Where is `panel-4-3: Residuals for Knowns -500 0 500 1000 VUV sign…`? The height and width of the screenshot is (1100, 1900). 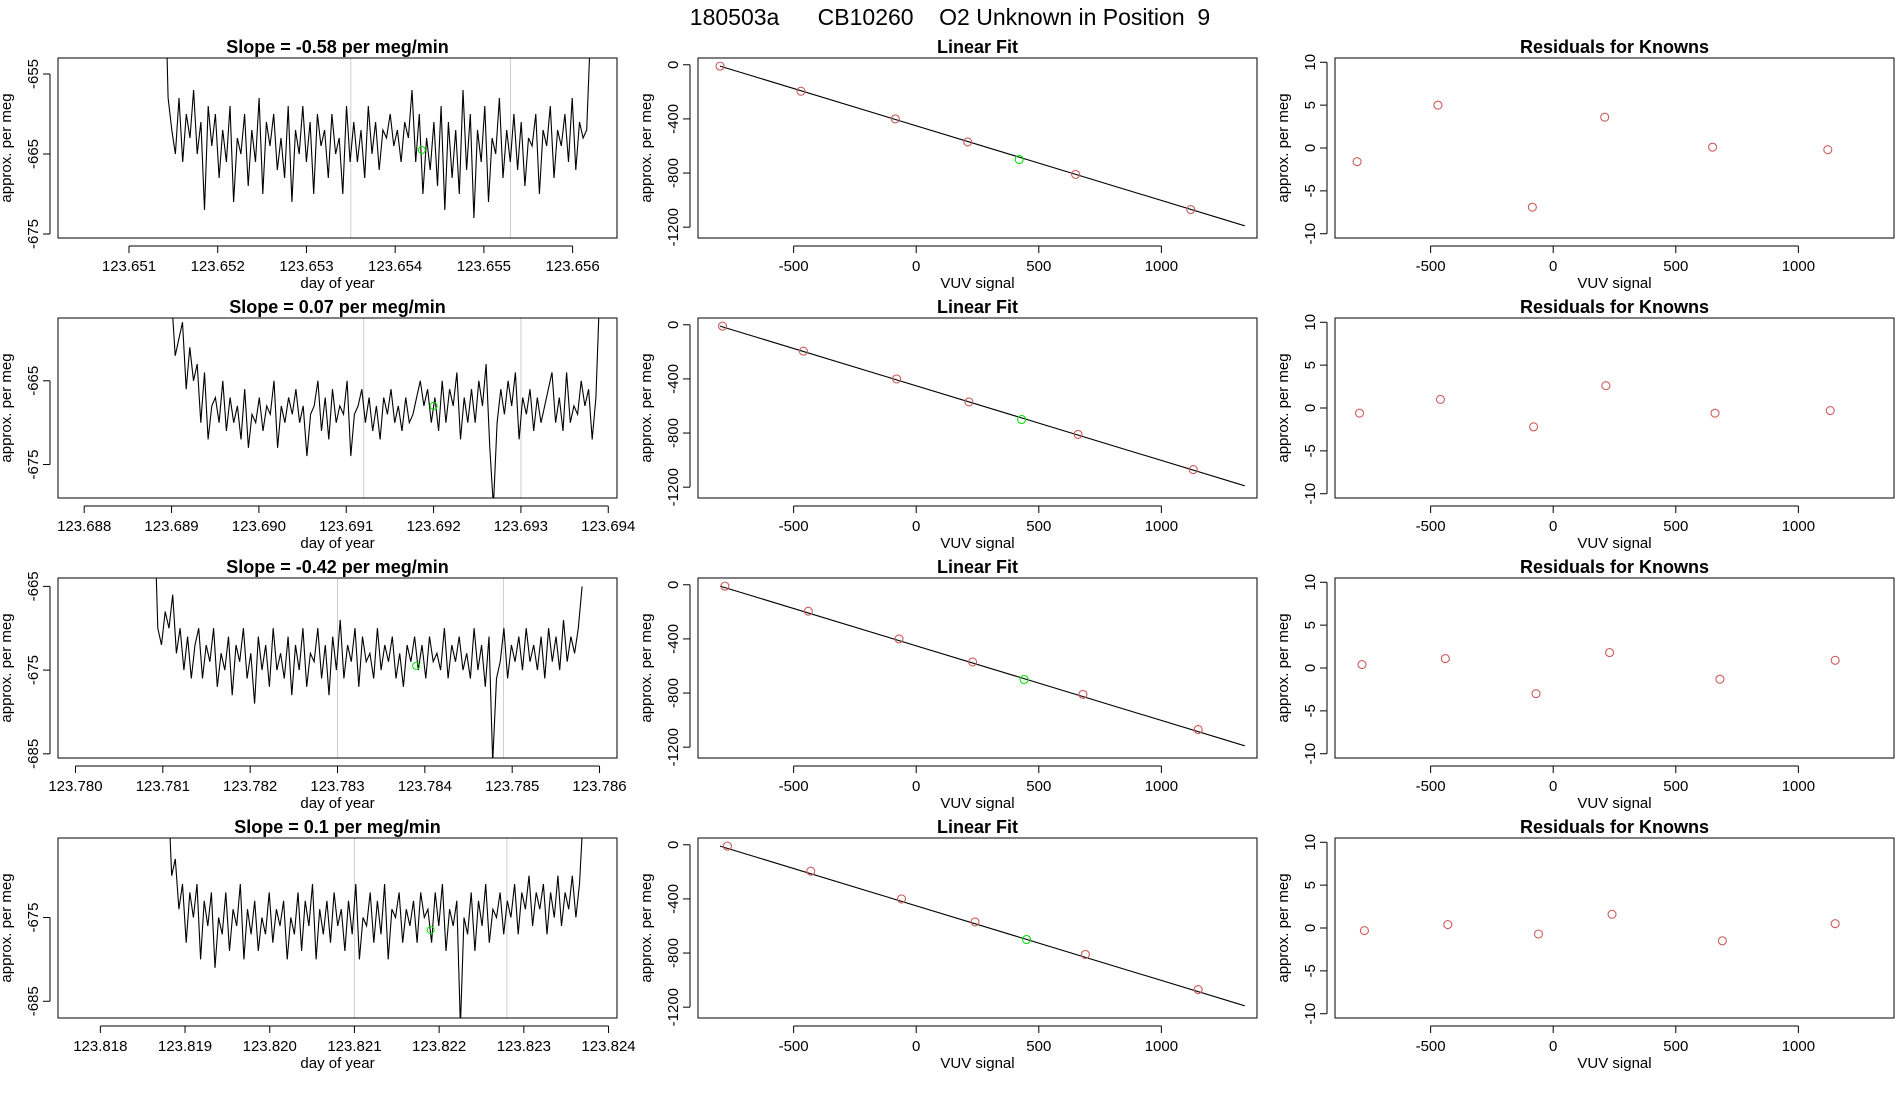 panel-4-3: Residuals for Knowns -500 0 500 1000 VUV sign… is located at coordinates (1585, 944).